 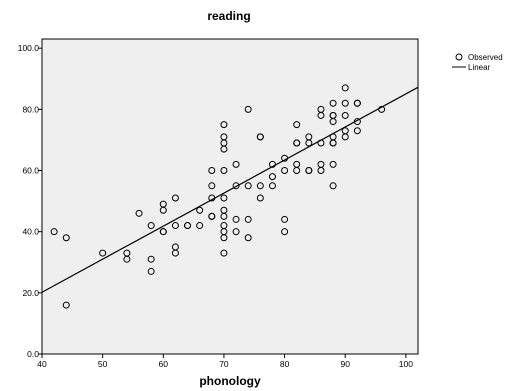 What do you see at coordinates (29, 48) in the screenshot?
I see `y-tick-label: 100.0` at bounding box center [29, 48].